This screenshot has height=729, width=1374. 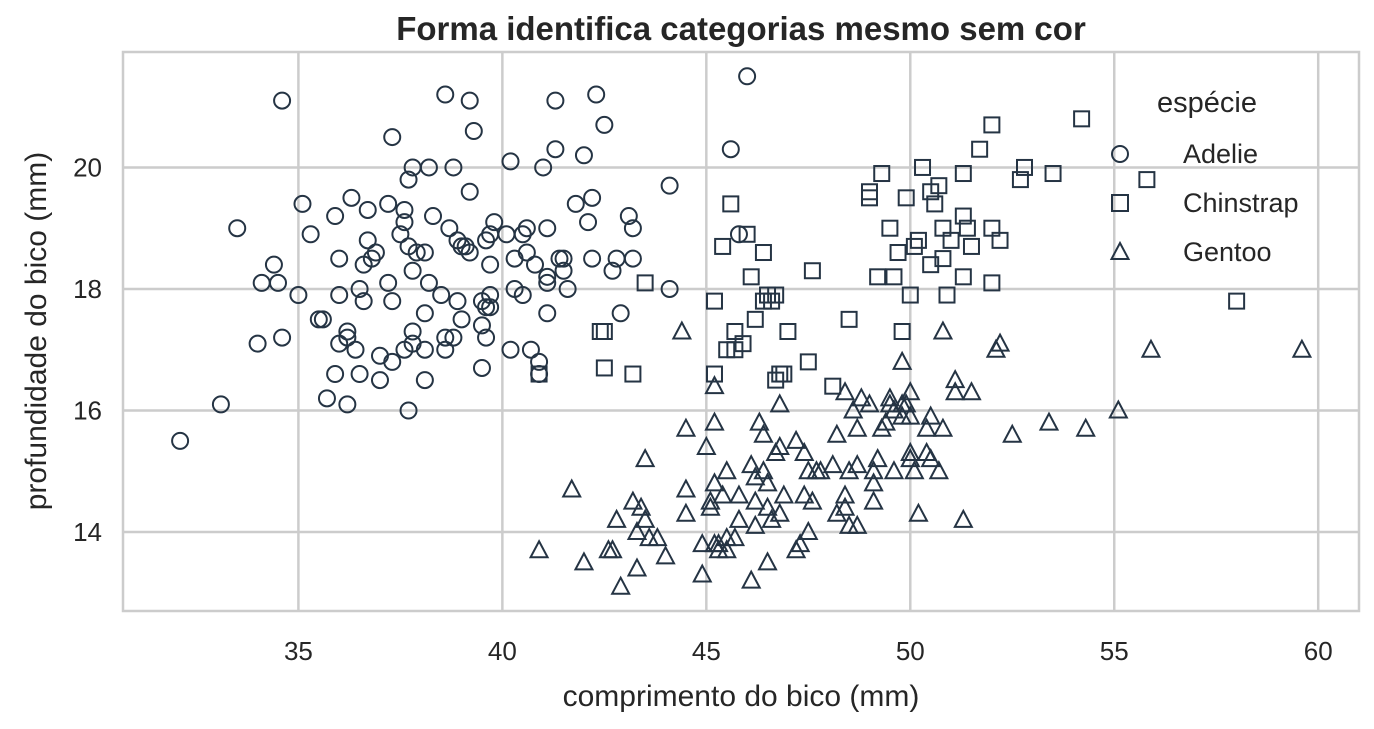 I want to click on legend-entry-chinstrap: Chinstrap, so click(x=1205, y=203).